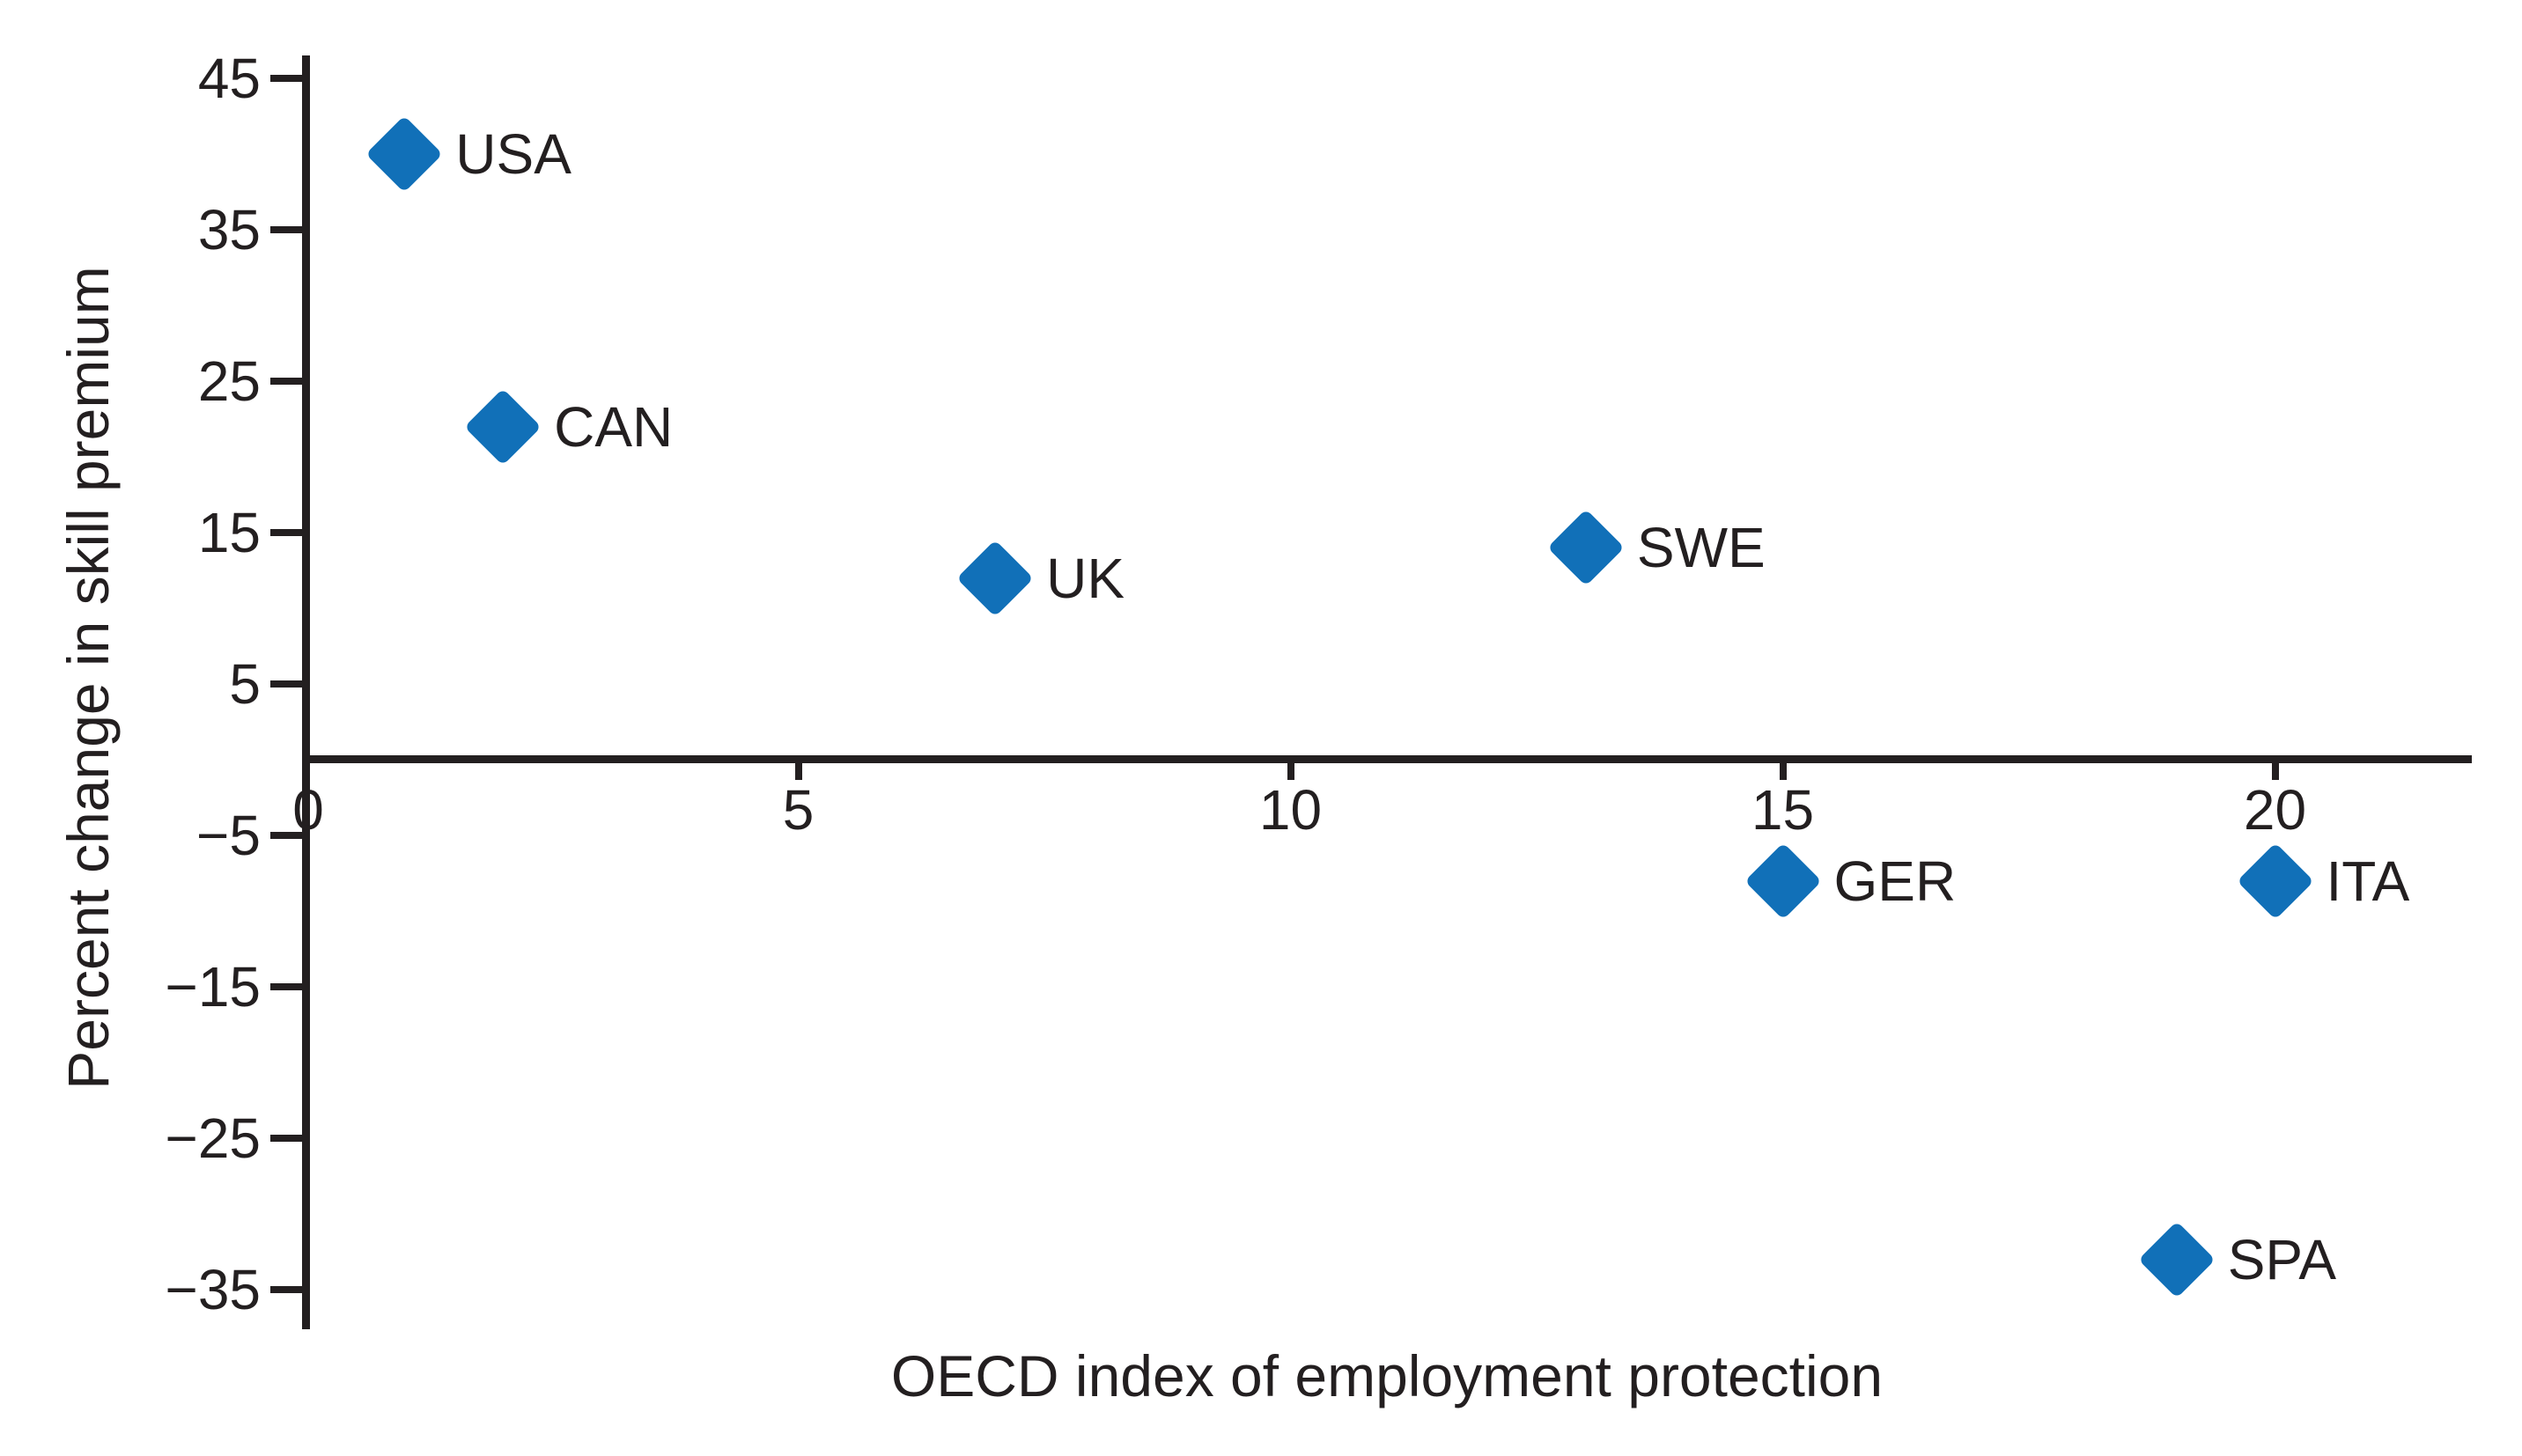 Image resolution: width=2522 pixels, height=1456 pixels. Describe the element at coordinates (213, 987) in the screenshot. I see `y-tick-label: −15` at that location.